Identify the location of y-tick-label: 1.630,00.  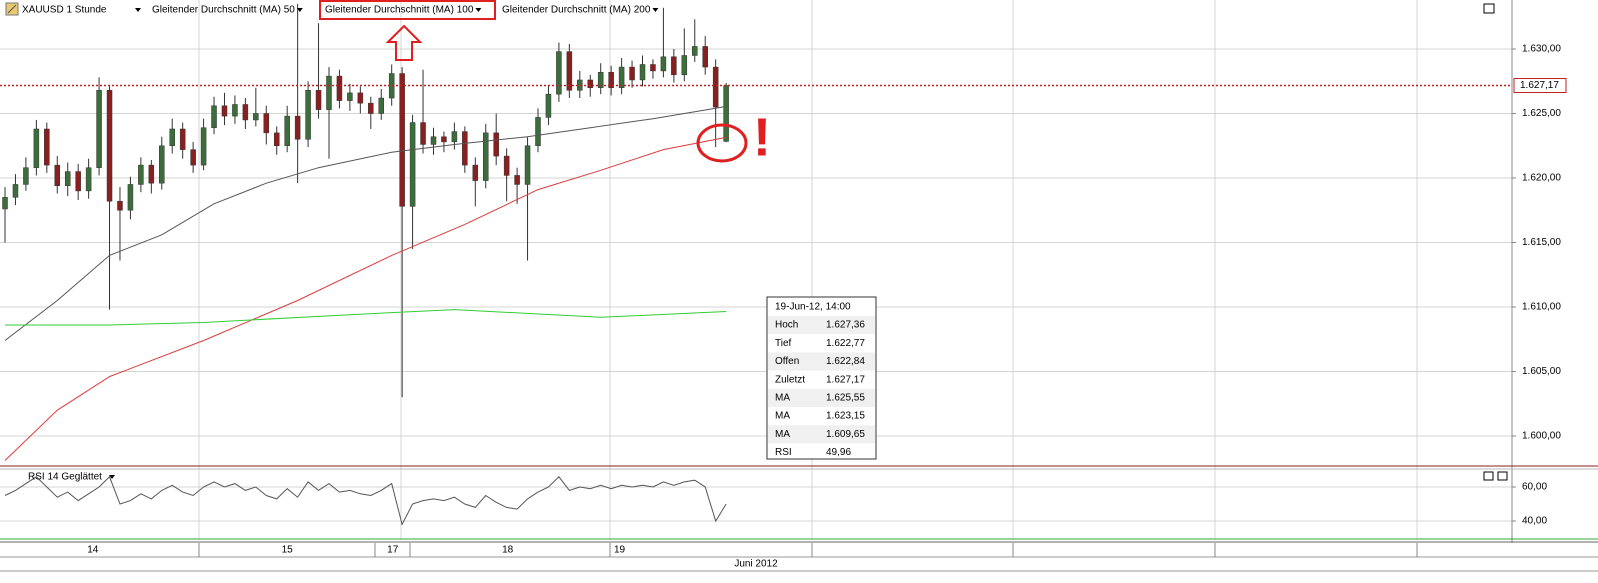
(1541, 49).